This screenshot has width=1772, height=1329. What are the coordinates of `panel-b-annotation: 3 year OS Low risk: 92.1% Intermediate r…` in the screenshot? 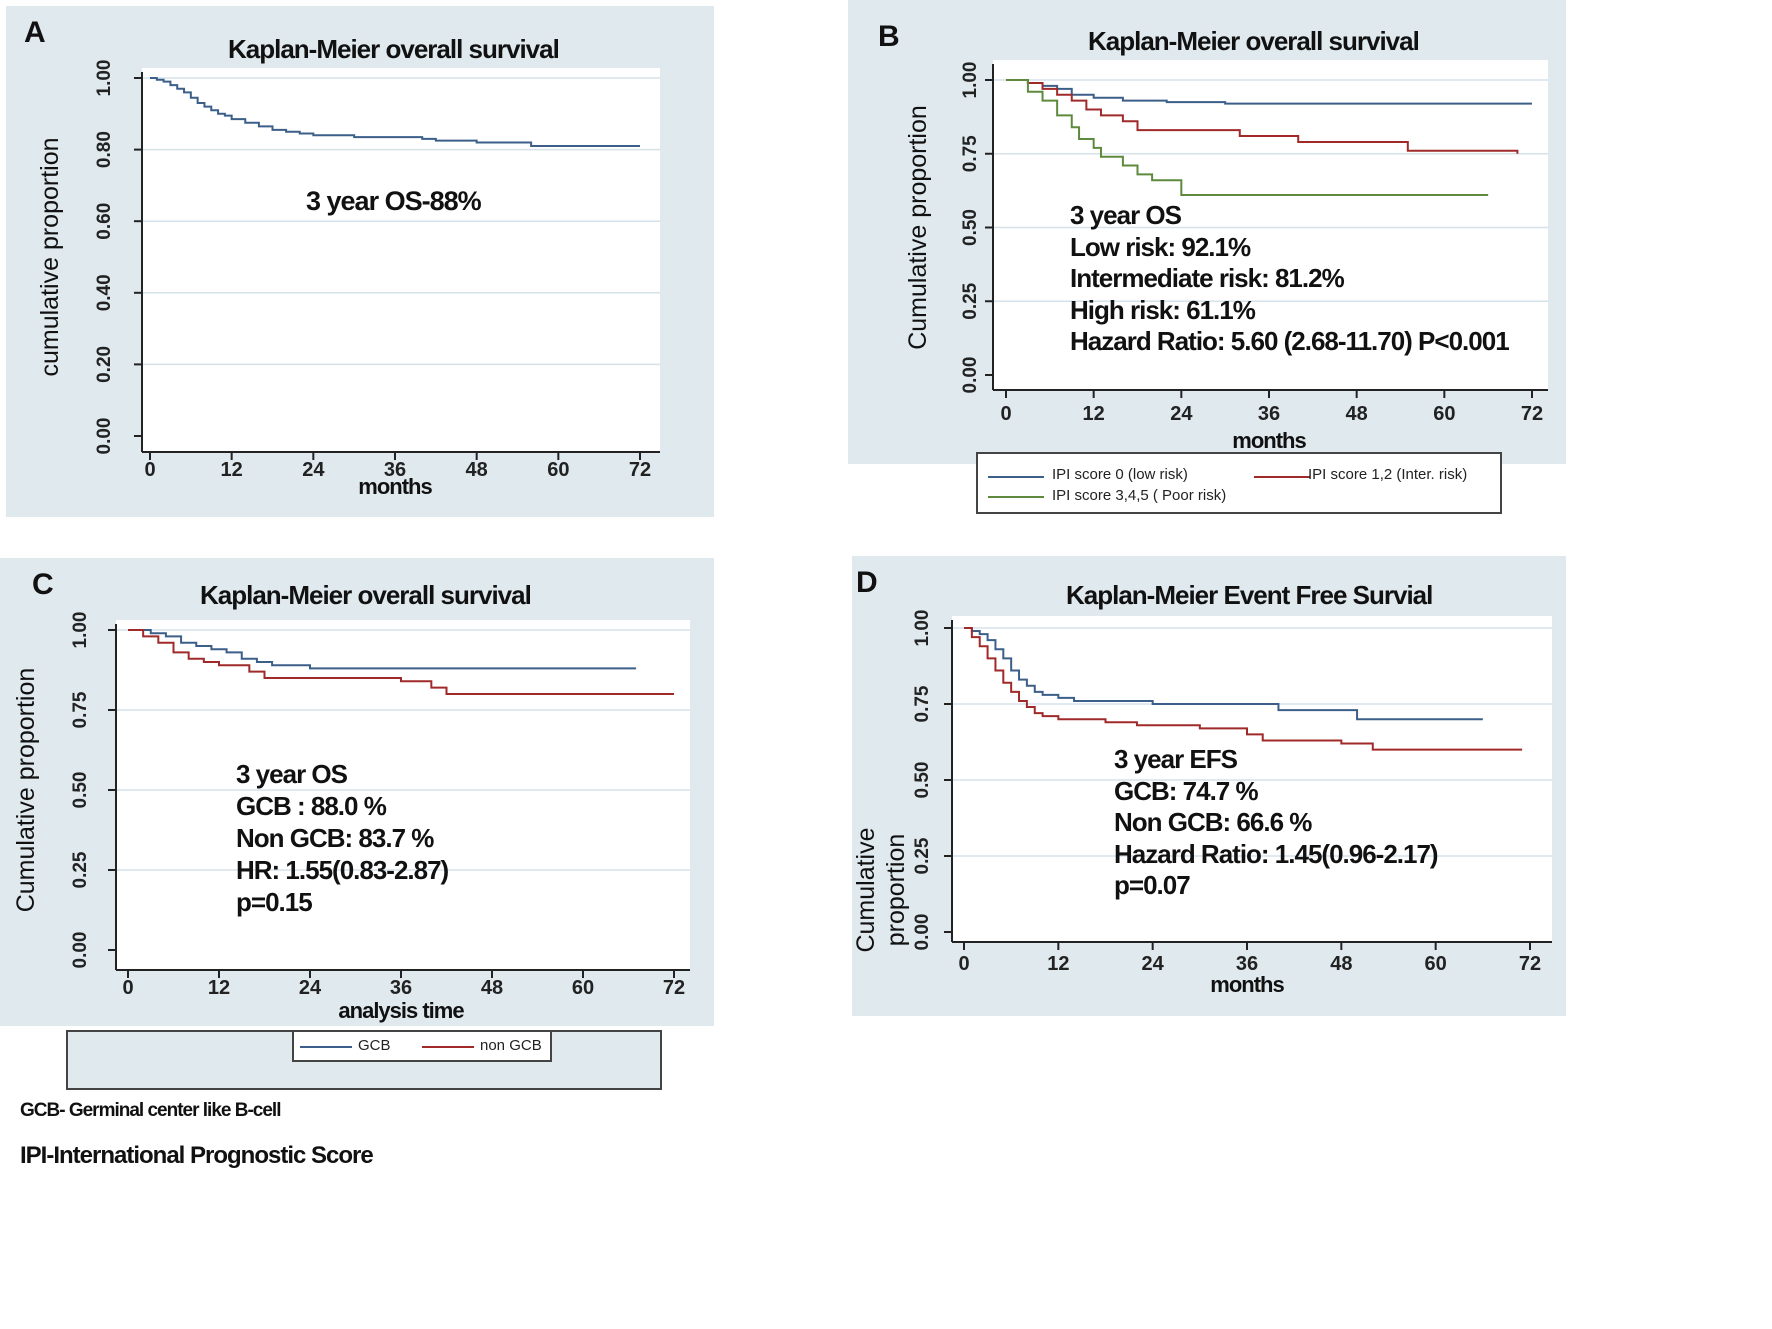 It's located at (1290, 279).